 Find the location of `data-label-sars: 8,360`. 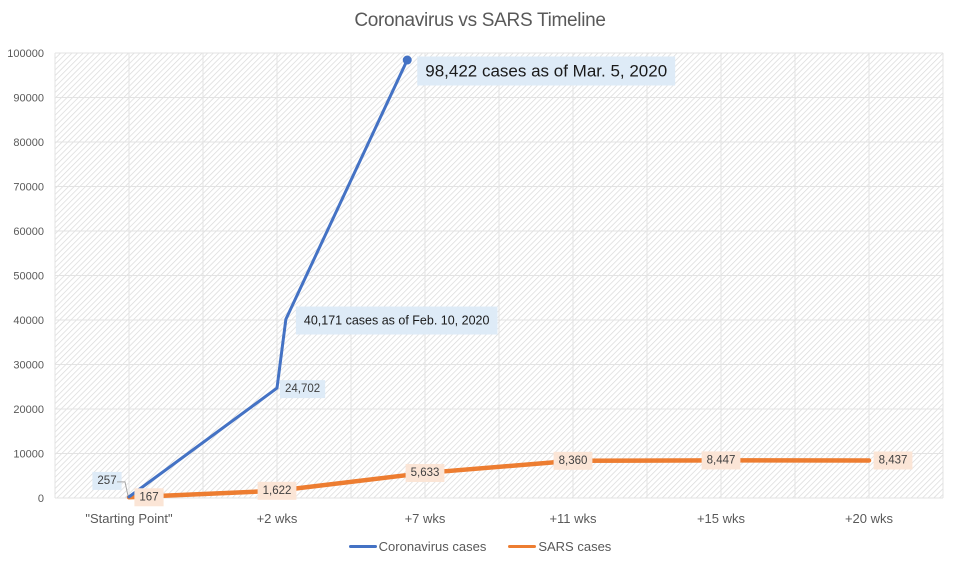

data-label-sars: 8,360 is located at coordinates (573, 460).